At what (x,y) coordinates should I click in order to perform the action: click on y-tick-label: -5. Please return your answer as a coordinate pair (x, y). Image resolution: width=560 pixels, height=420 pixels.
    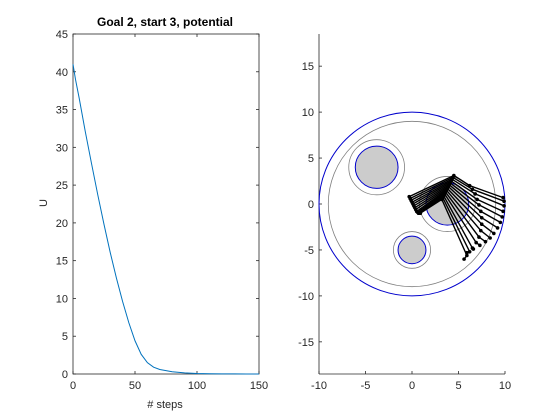
    Looking at the image, I should click on (309, 251).